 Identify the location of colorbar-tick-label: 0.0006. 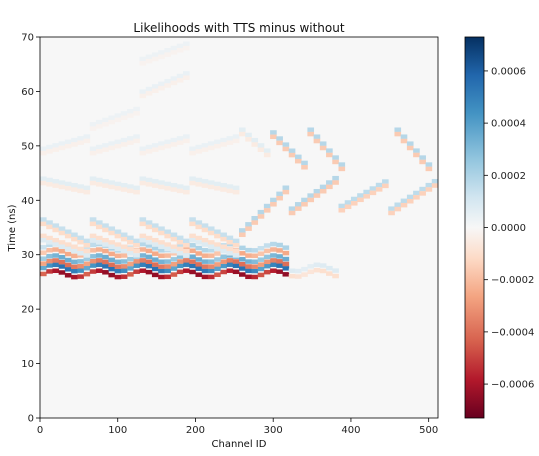
(508, 71).